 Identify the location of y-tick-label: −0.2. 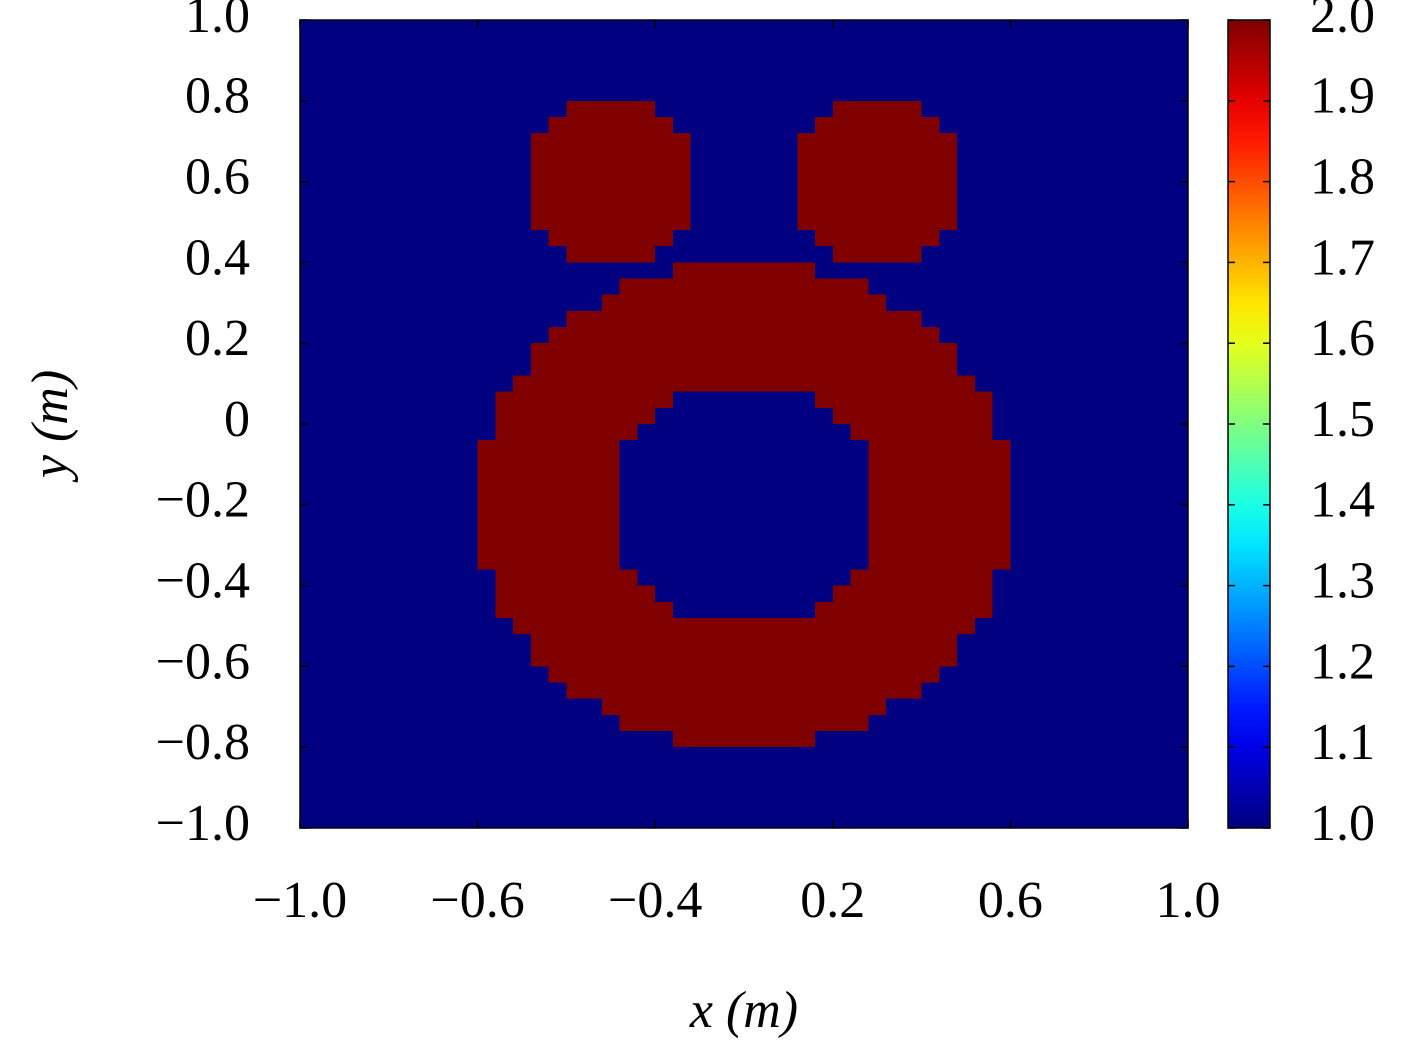
(203, 500).